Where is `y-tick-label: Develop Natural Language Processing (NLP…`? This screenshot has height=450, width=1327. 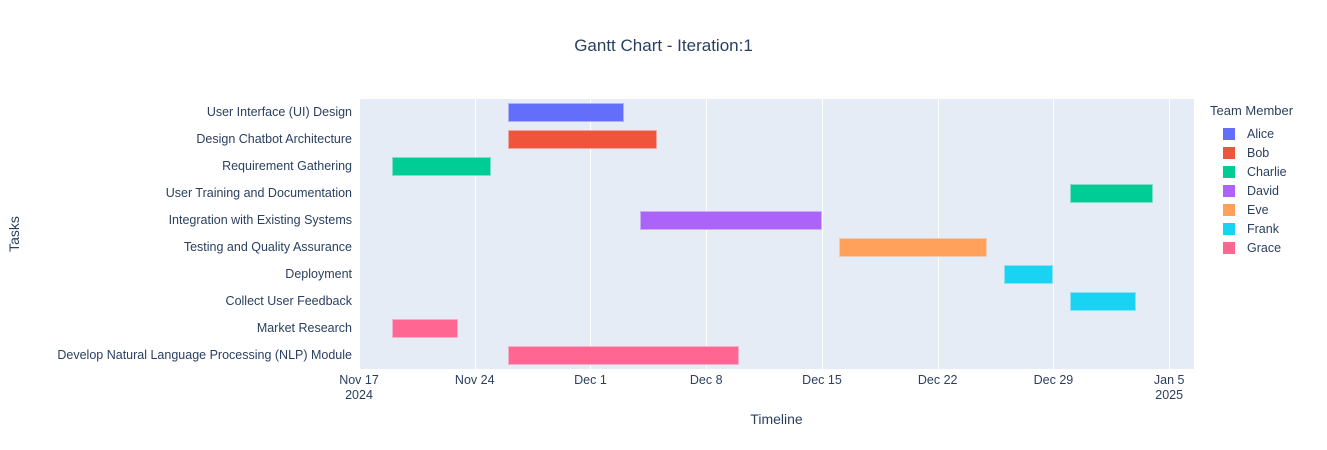
y-tick-label: Develop Natural Language Processing (NLP… is located at coordinates (204, 355).